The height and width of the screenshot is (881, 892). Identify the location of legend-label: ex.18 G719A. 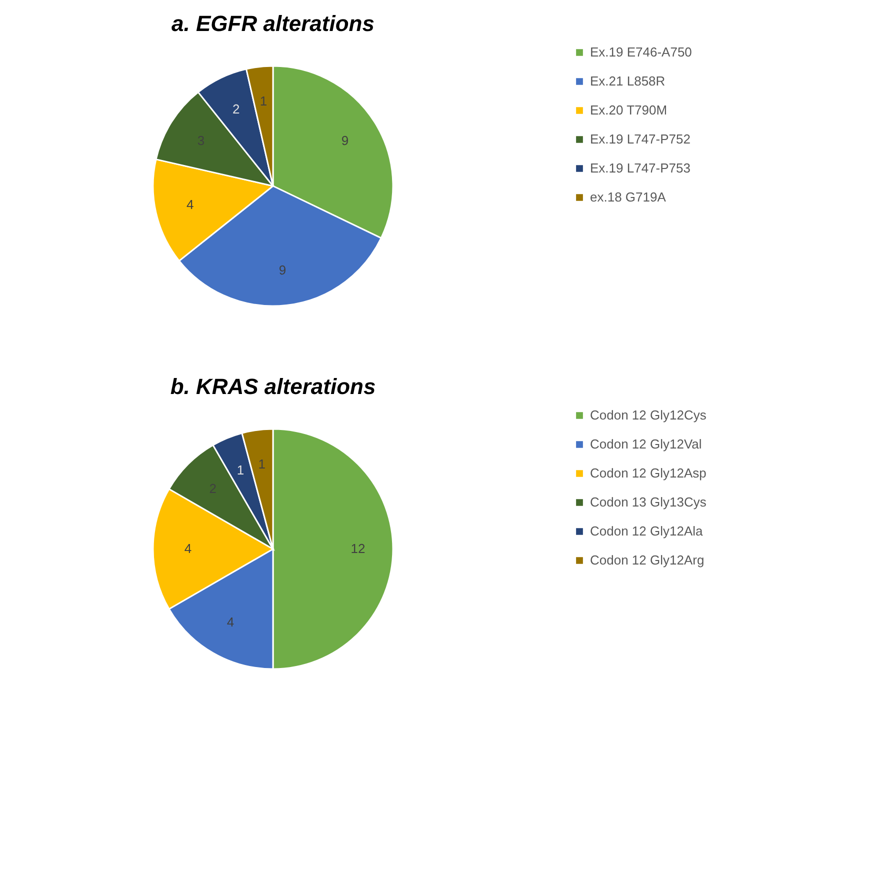
(628, 197).